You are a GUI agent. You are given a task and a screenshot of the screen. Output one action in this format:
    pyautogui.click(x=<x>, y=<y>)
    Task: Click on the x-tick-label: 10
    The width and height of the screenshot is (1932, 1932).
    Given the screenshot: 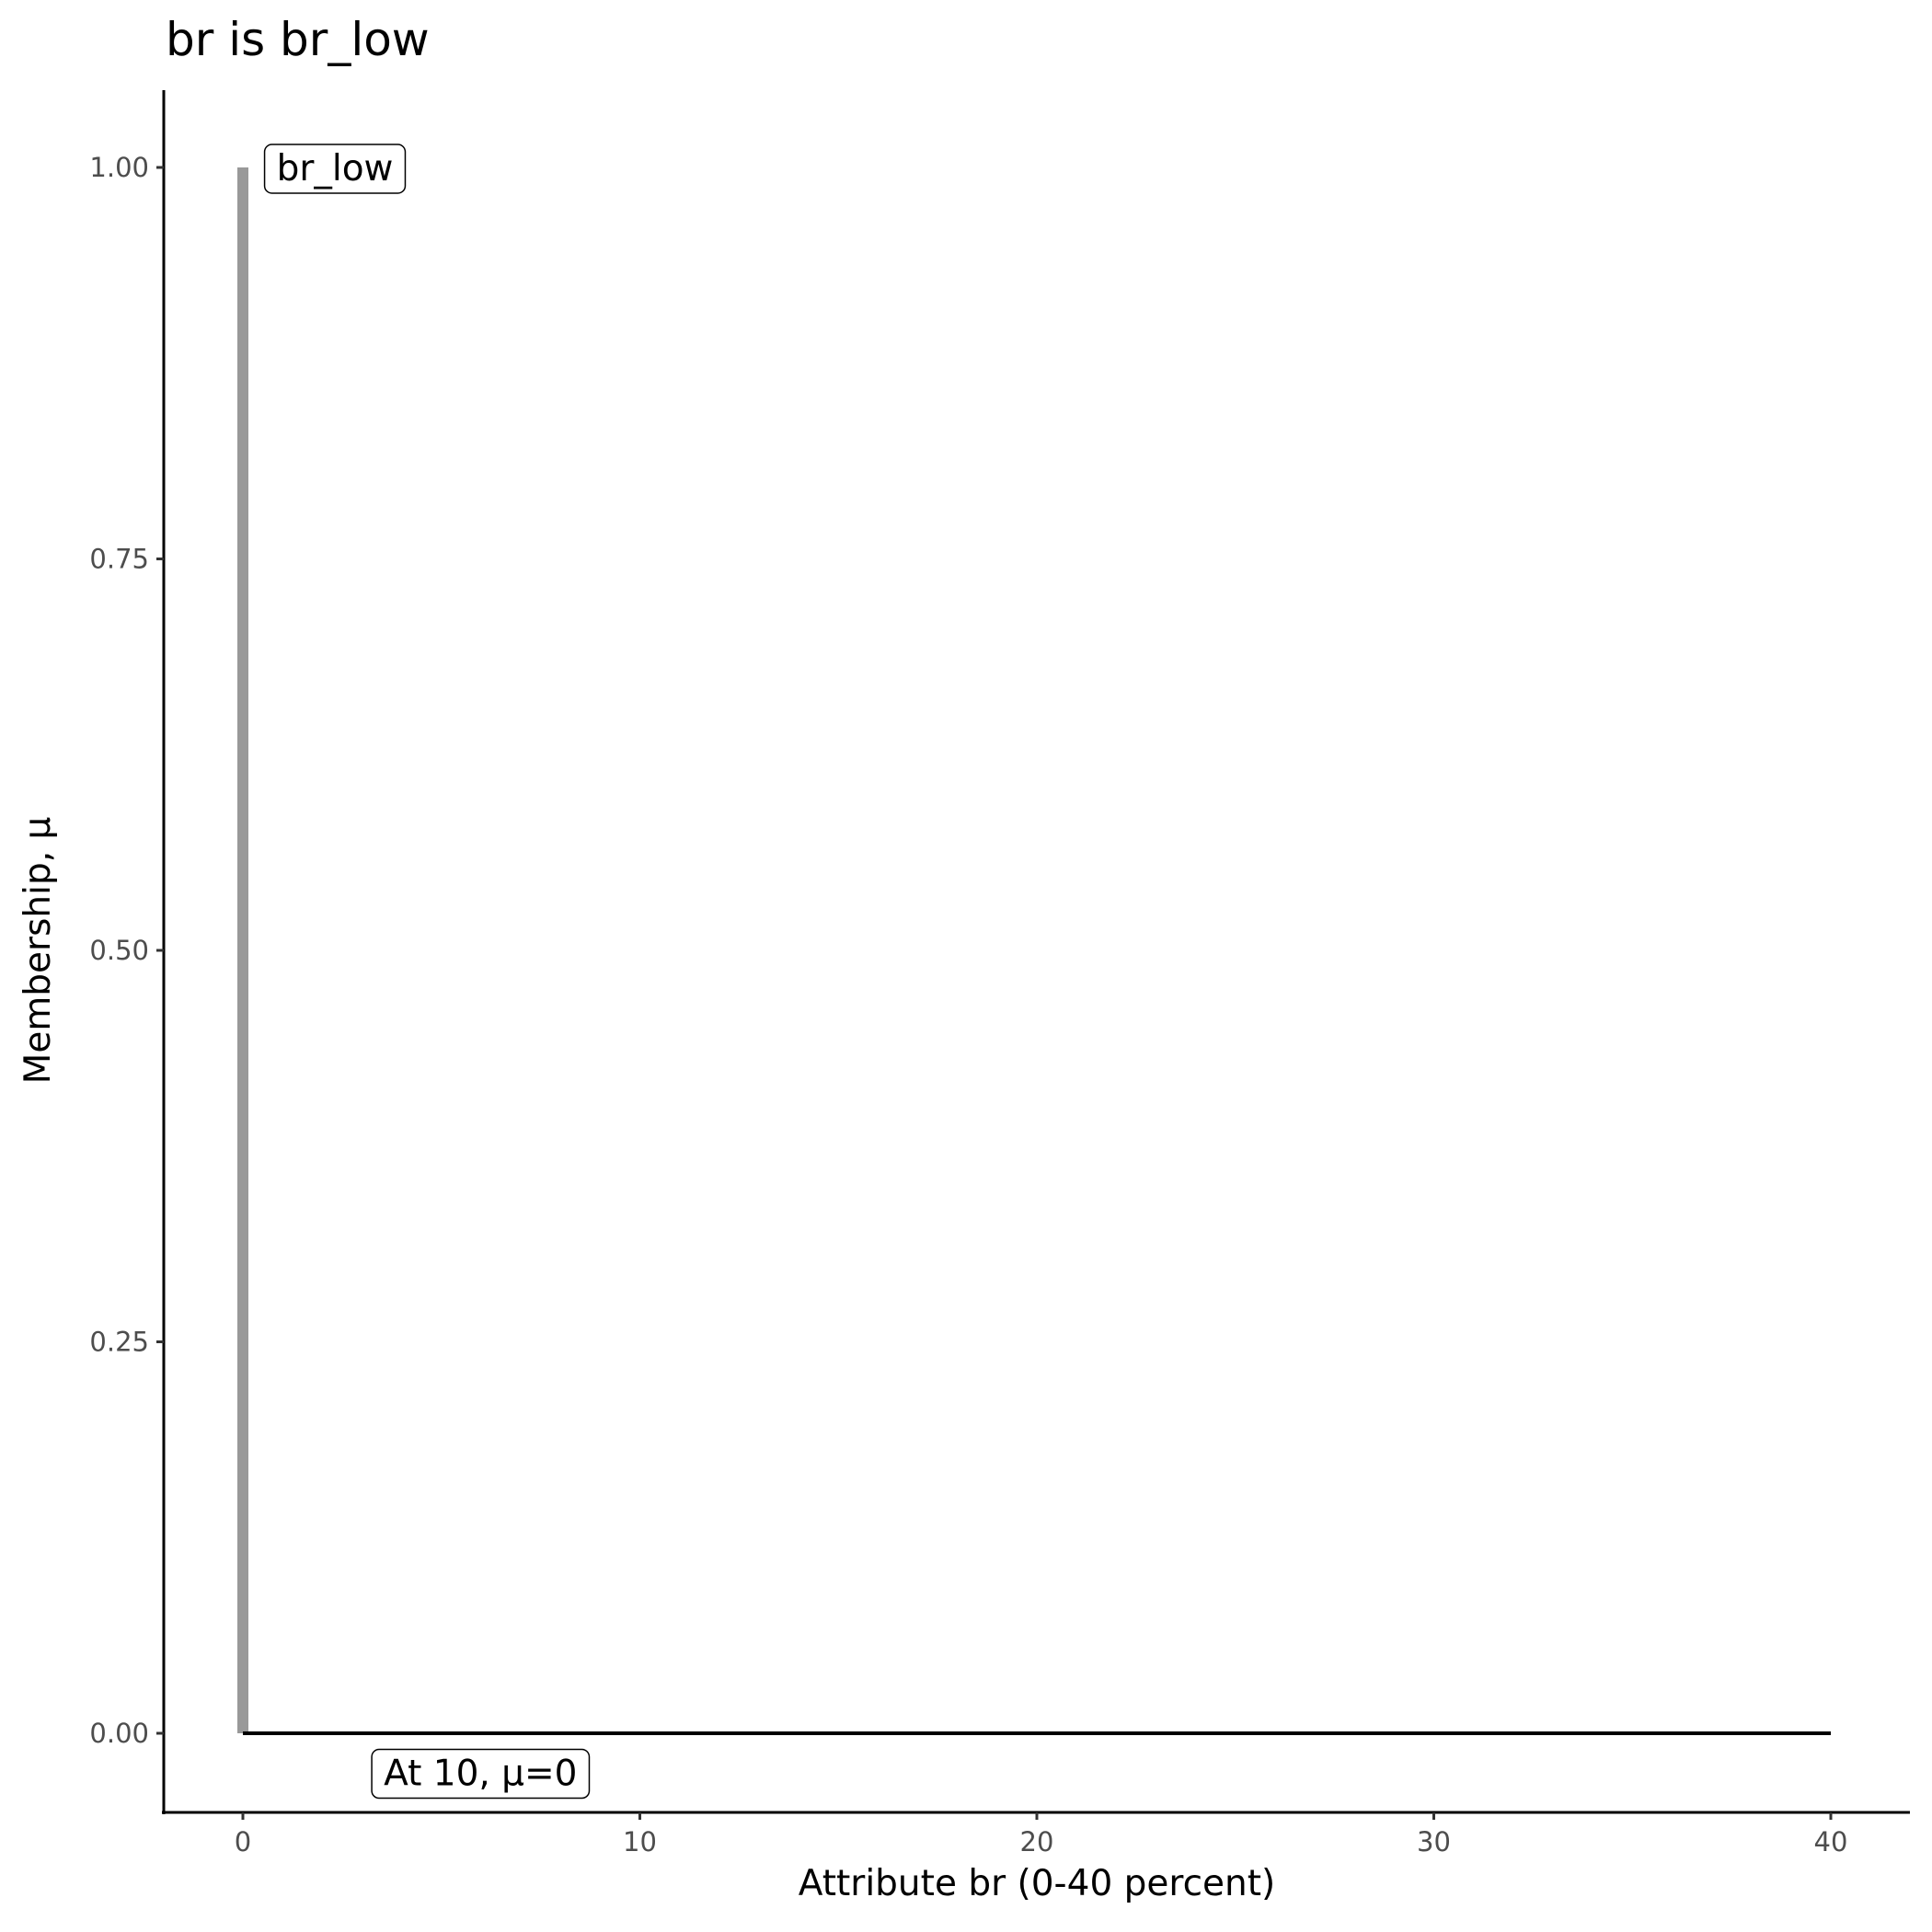 What is the action you would take?
    pyautogui.click(x=640, y=1841)
    